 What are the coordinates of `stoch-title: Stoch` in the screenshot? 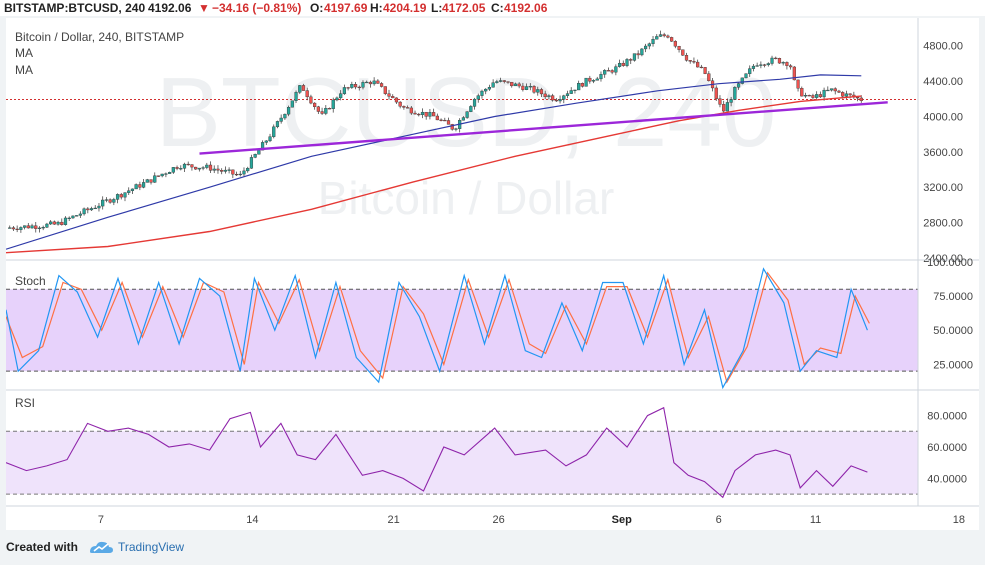 It's located at (30, 281).